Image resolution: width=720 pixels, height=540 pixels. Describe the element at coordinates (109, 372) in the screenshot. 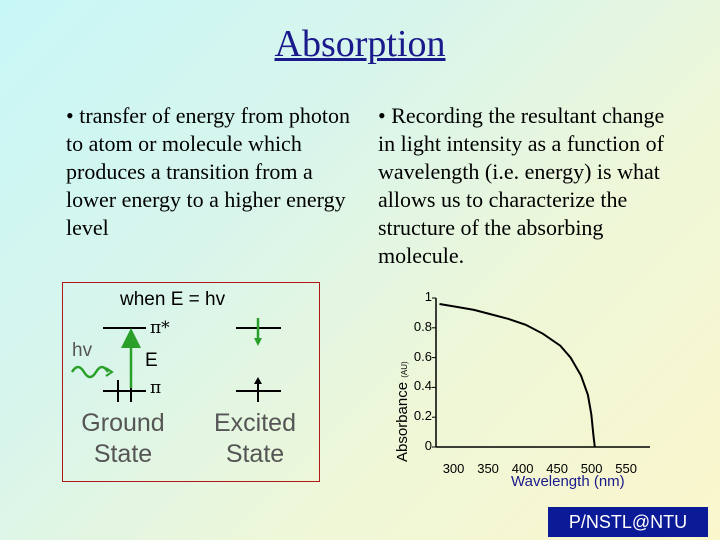

I see `photon-arrow-icon` at that location.